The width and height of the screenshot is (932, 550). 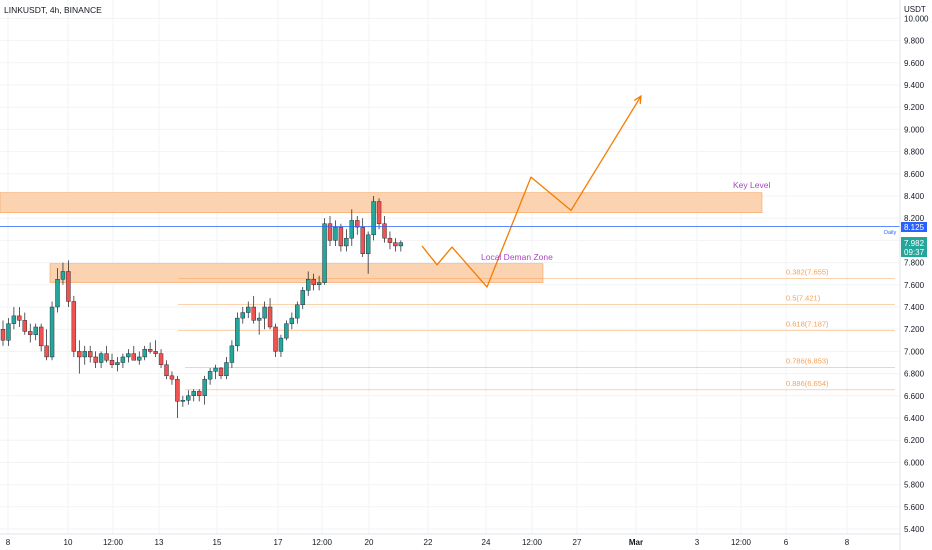 I want to click on time-tick-label: 27, so click(x=577, y=542).